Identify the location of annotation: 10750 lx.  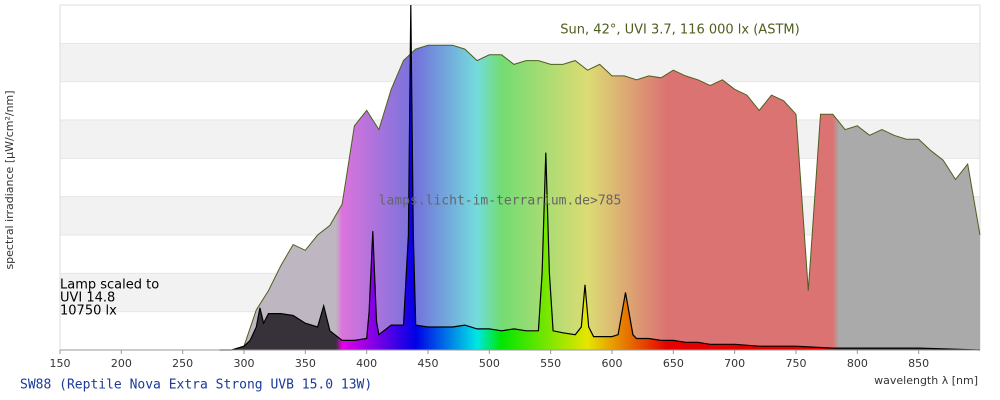
(88, 311).